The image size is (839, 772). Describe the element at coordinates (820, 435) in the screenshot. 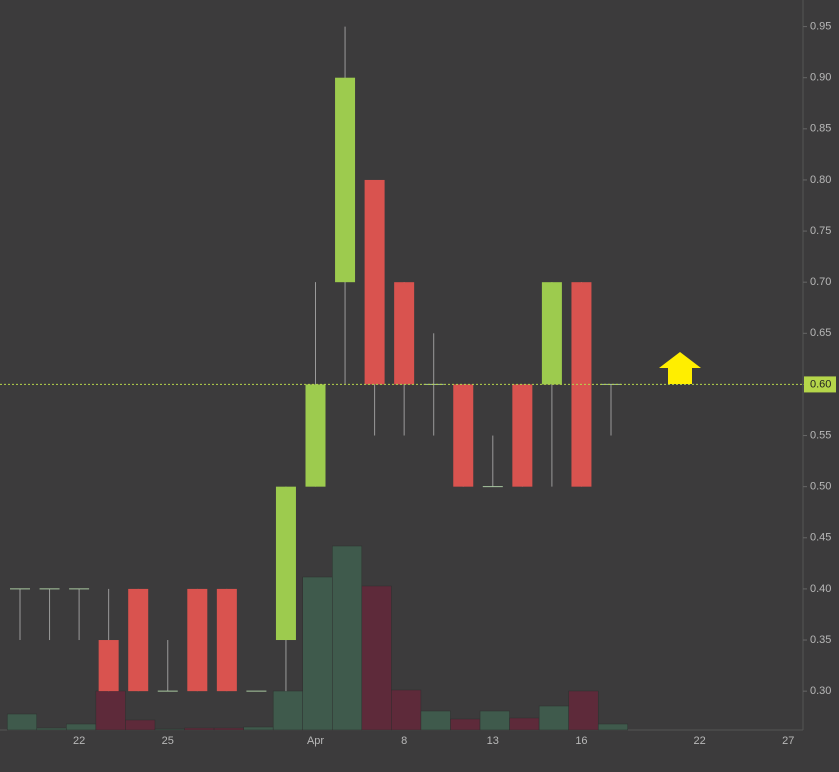

I see `y-tick-label: 0.55` at that location.